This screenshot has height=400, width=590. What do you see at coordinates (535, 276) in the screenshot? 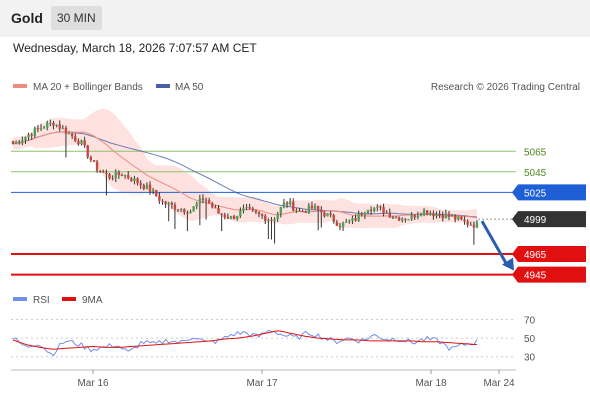
I see `support-label: 4945` at bounding box center [535, 276].